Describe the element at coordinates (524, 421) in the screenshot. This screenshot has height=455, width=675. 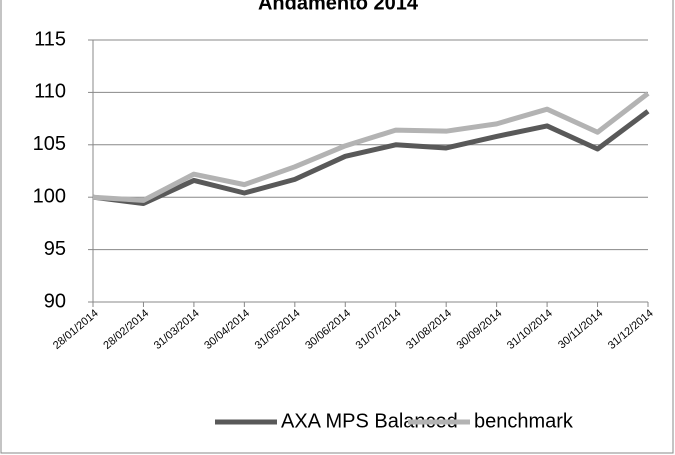
I see `legend-label: benchmark` at that location.